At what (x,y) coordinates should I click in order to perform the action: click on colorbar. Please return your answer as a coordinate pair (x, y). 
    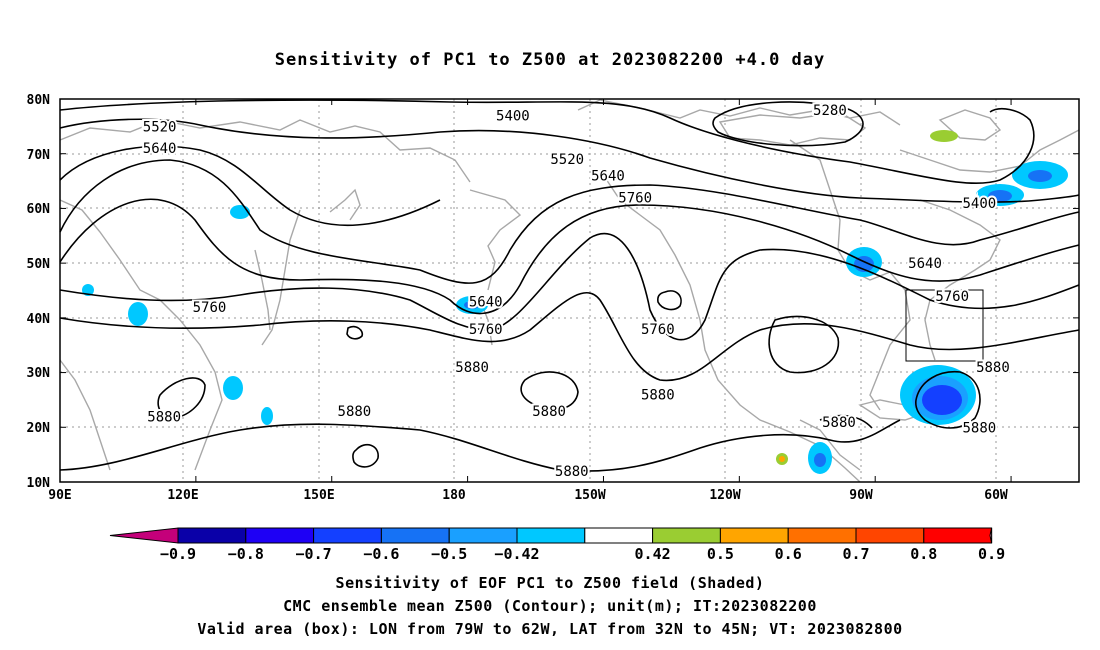
    Looking at the image, I should click on (551, 535).